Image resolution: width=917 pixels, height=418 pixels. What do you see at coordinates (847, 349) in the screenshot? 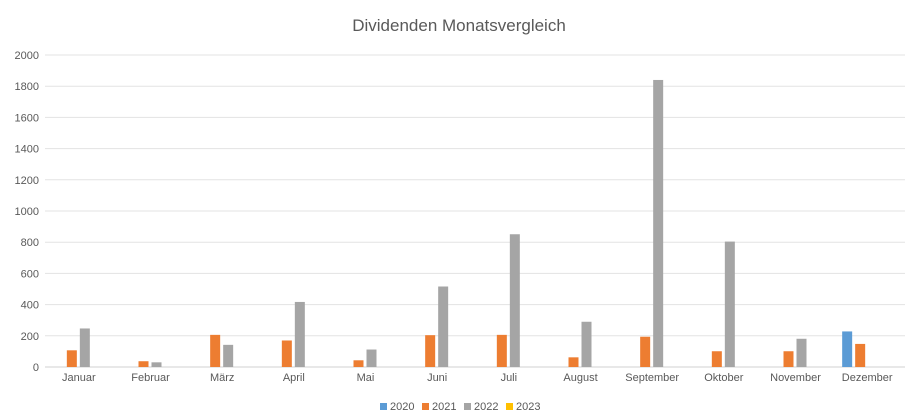
I see `bar-2020-Dezember` at bounding box center [847, 349].